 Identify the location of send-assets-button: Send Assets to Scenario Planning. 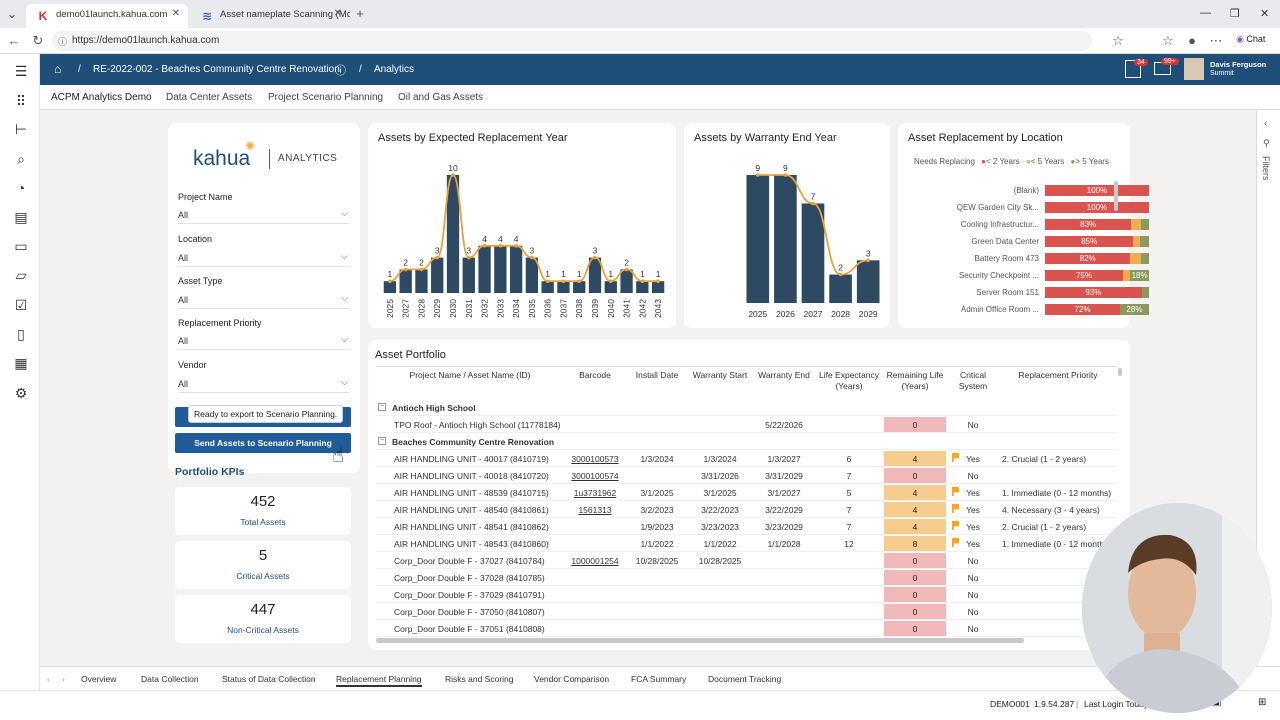
(263, 443).